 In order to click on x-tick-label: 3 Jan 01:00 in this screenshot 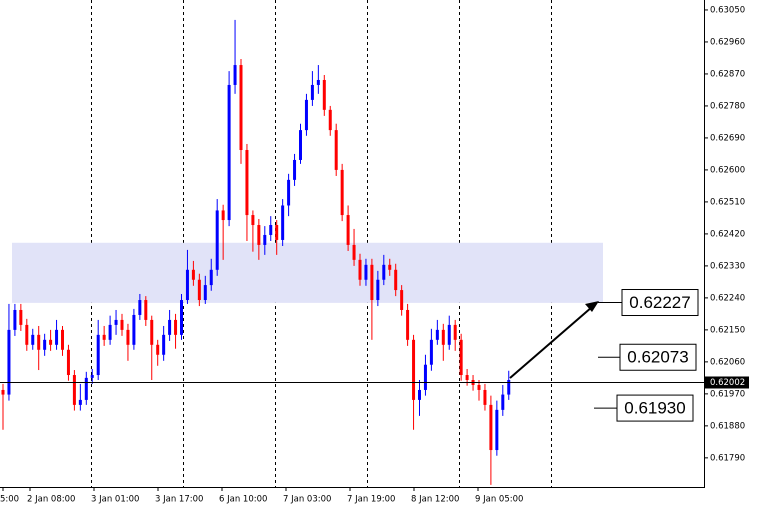, I will do `click(115, 500)`.